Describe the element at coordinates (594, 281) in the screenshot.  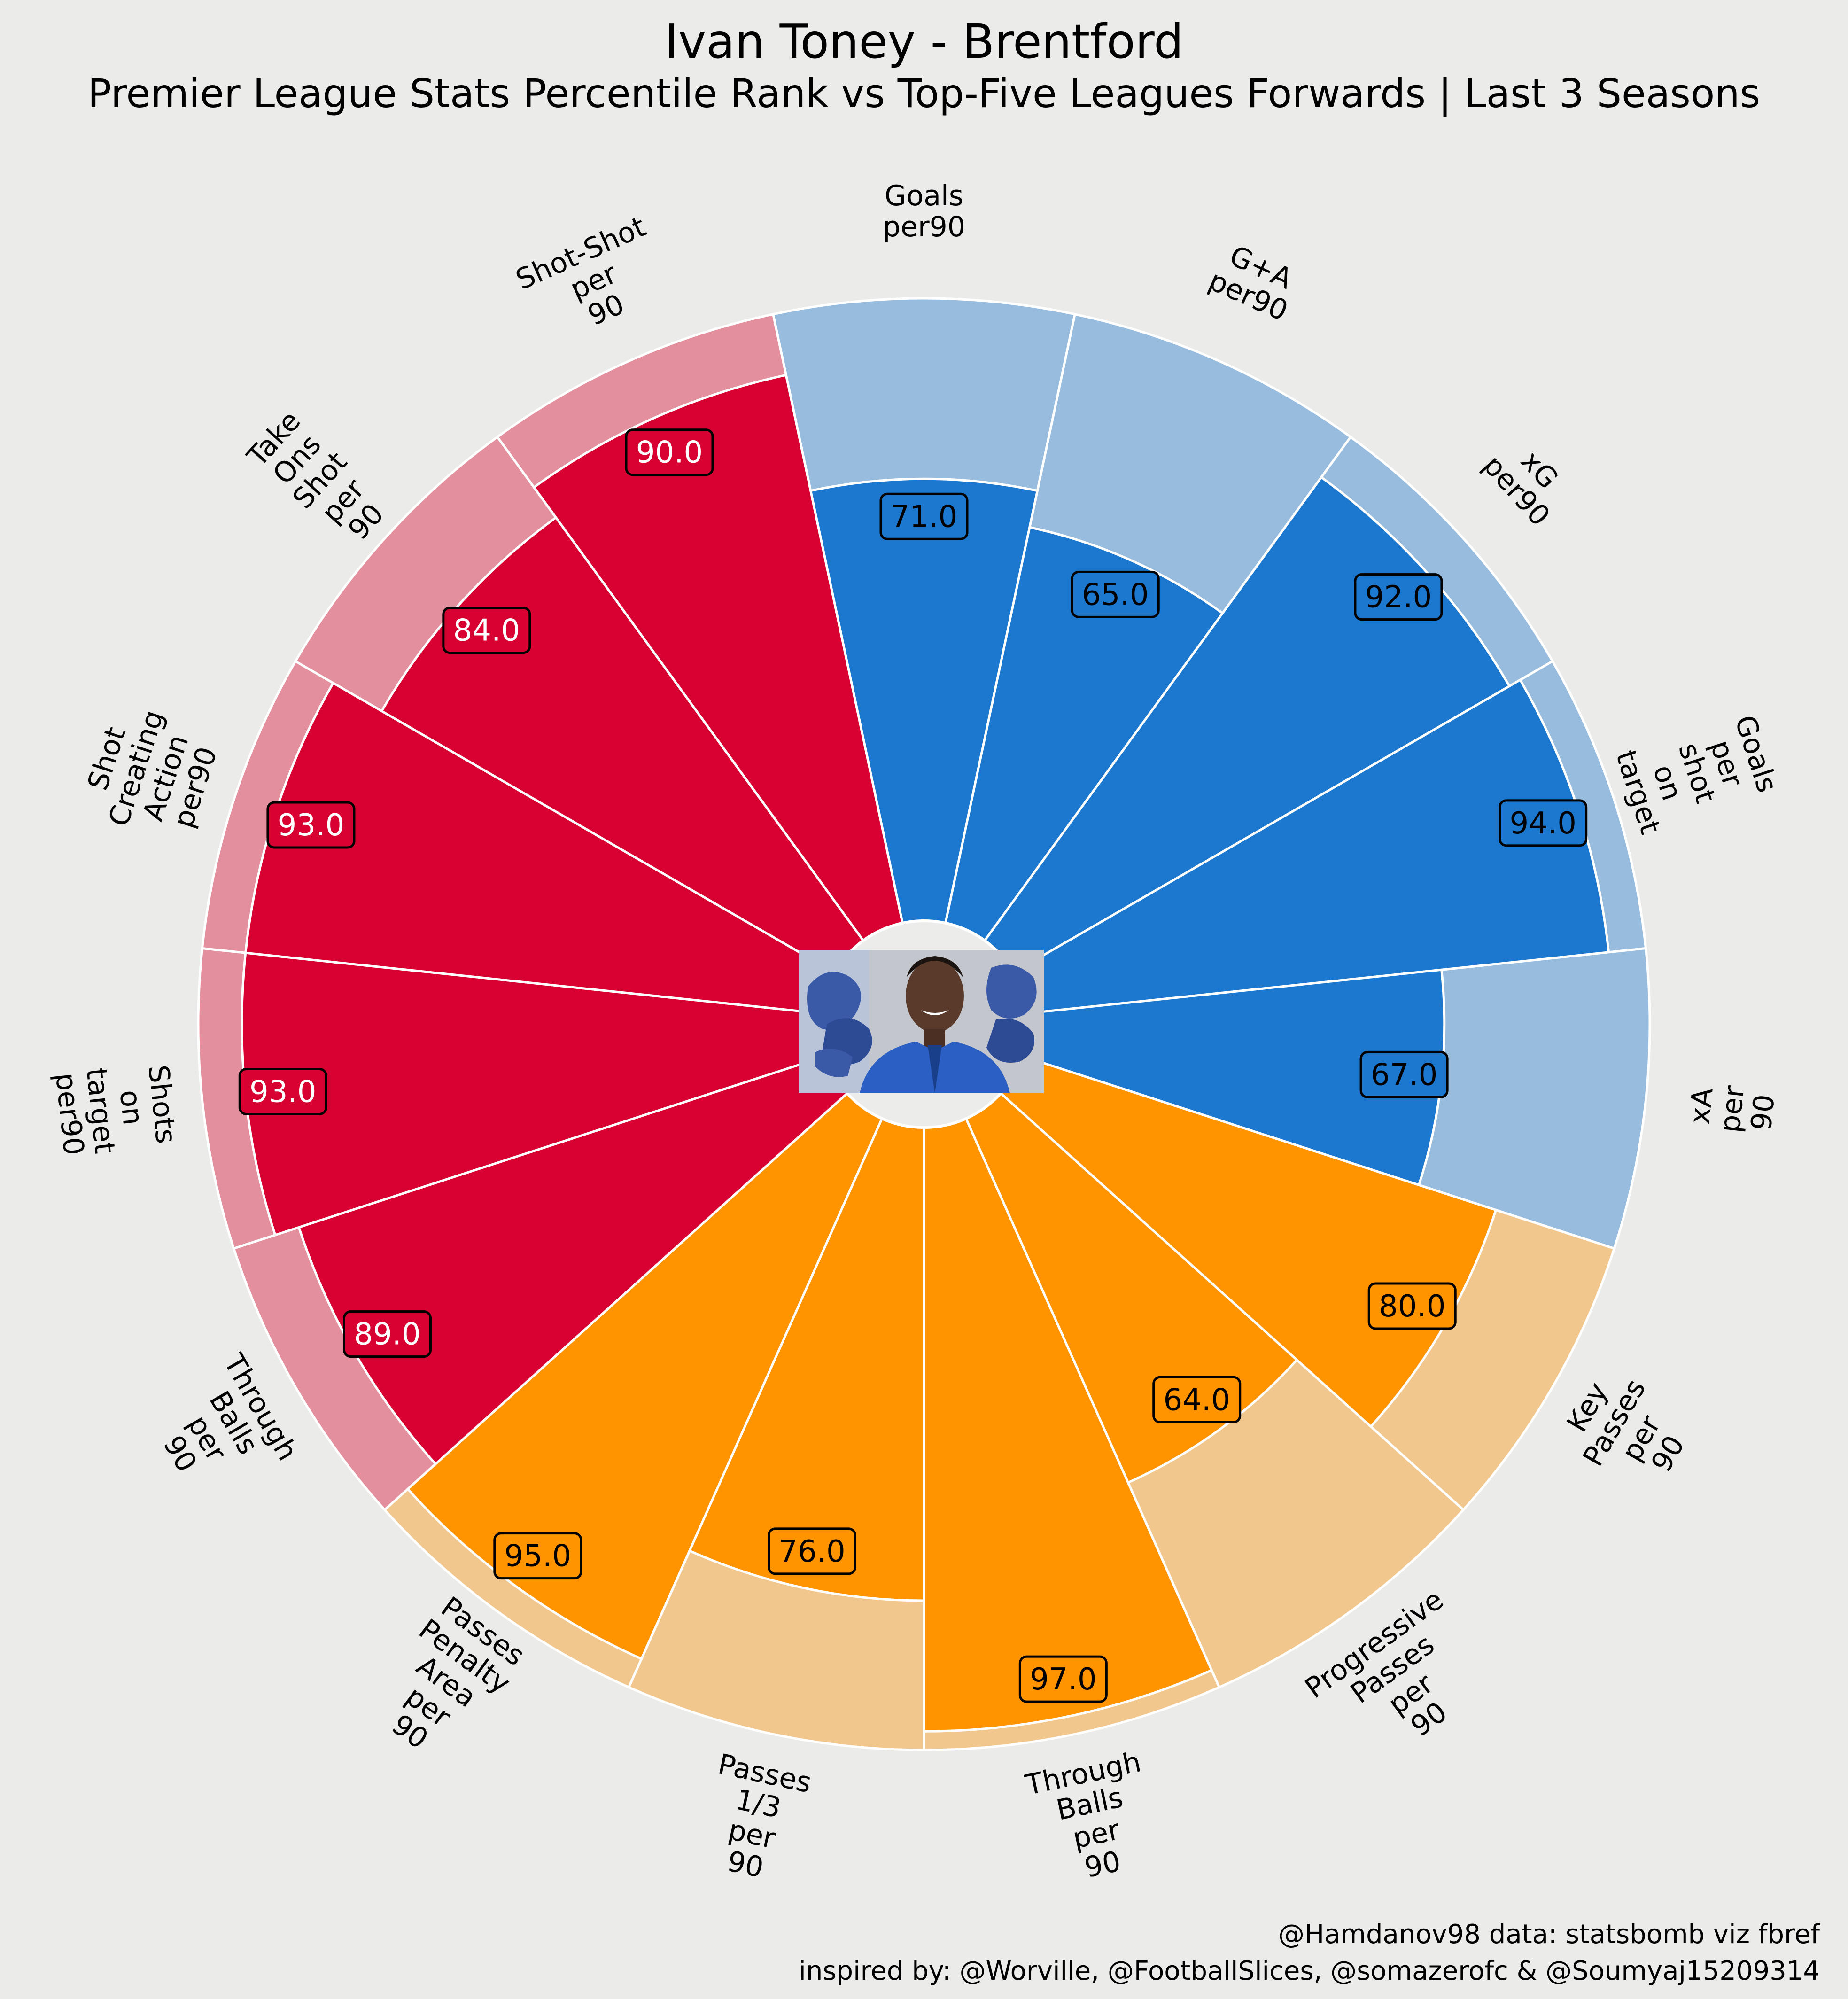
I see `category-label: Shot-Shotper90` at that location.